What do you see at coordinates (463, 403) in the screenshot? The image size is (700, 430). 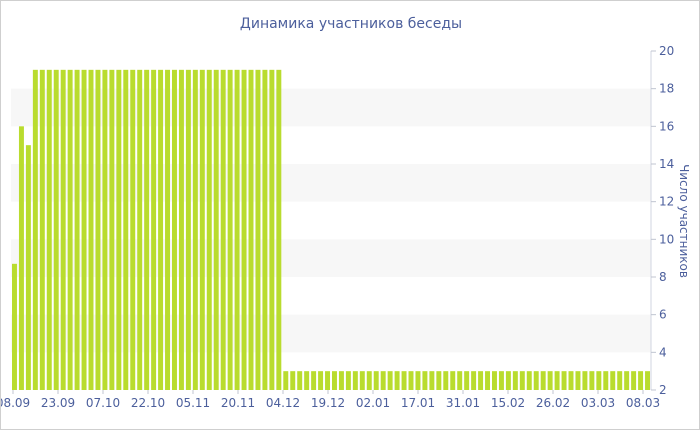 I see `x-tick-label: 31.01` at bounding box center [463, 403].